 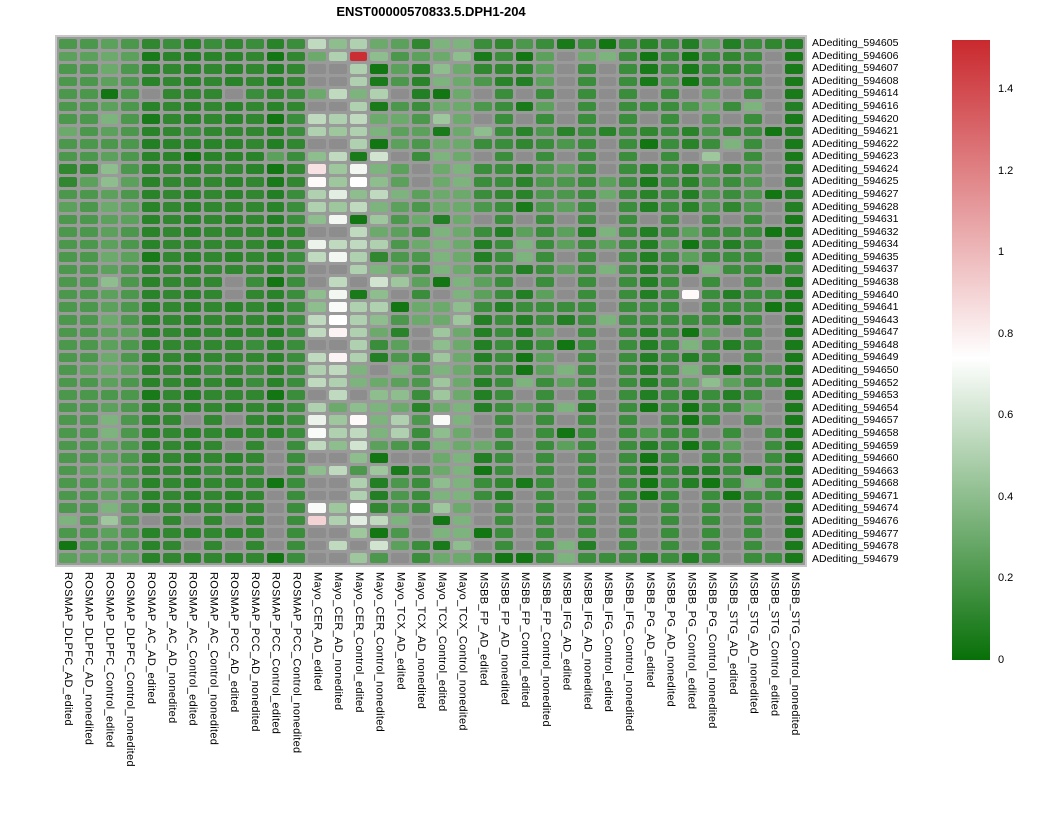 I want to click on row-label: ADediting_594614, so click(x=855, y=93).